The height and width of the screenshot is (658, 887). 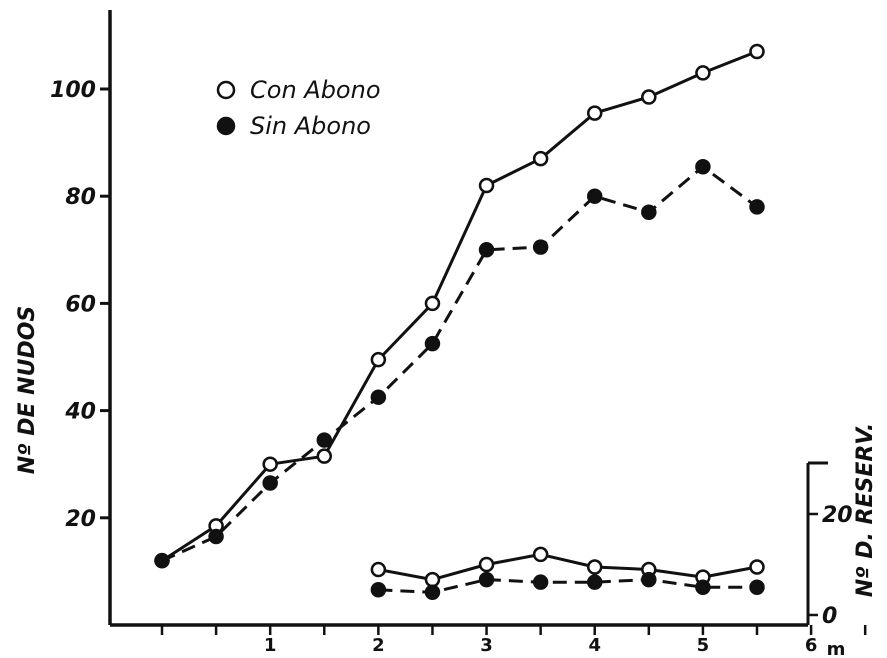 What do you see at coordinates (378, 645) in the screenshot?
I see `x-tick-label: 2` at bounding box center [378, 645].